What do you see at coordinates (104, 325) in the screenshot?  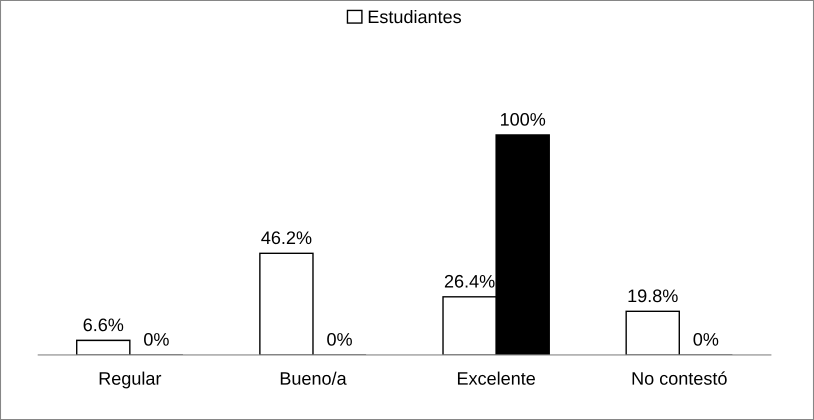 I see `data-label: 6.6%` at bounding box center [104, 325].